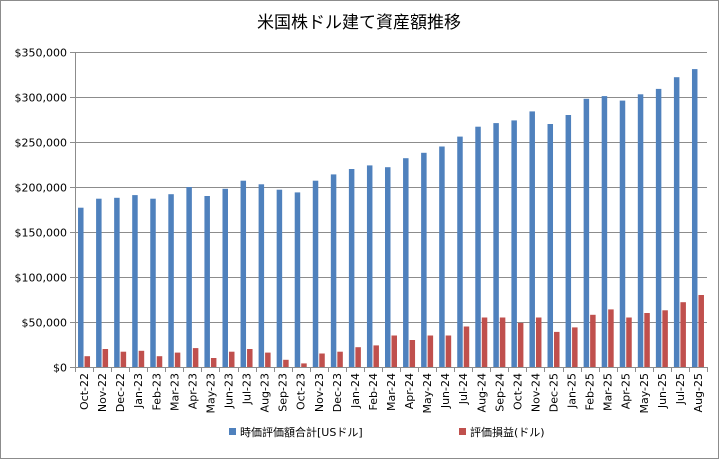 Image resolution: width=719 pixels, height=459 pixels. Describe the element at coordinates (301, 432) in the screenshot. I see `legend-label: 時価評価額合計[USドル]` at that location.